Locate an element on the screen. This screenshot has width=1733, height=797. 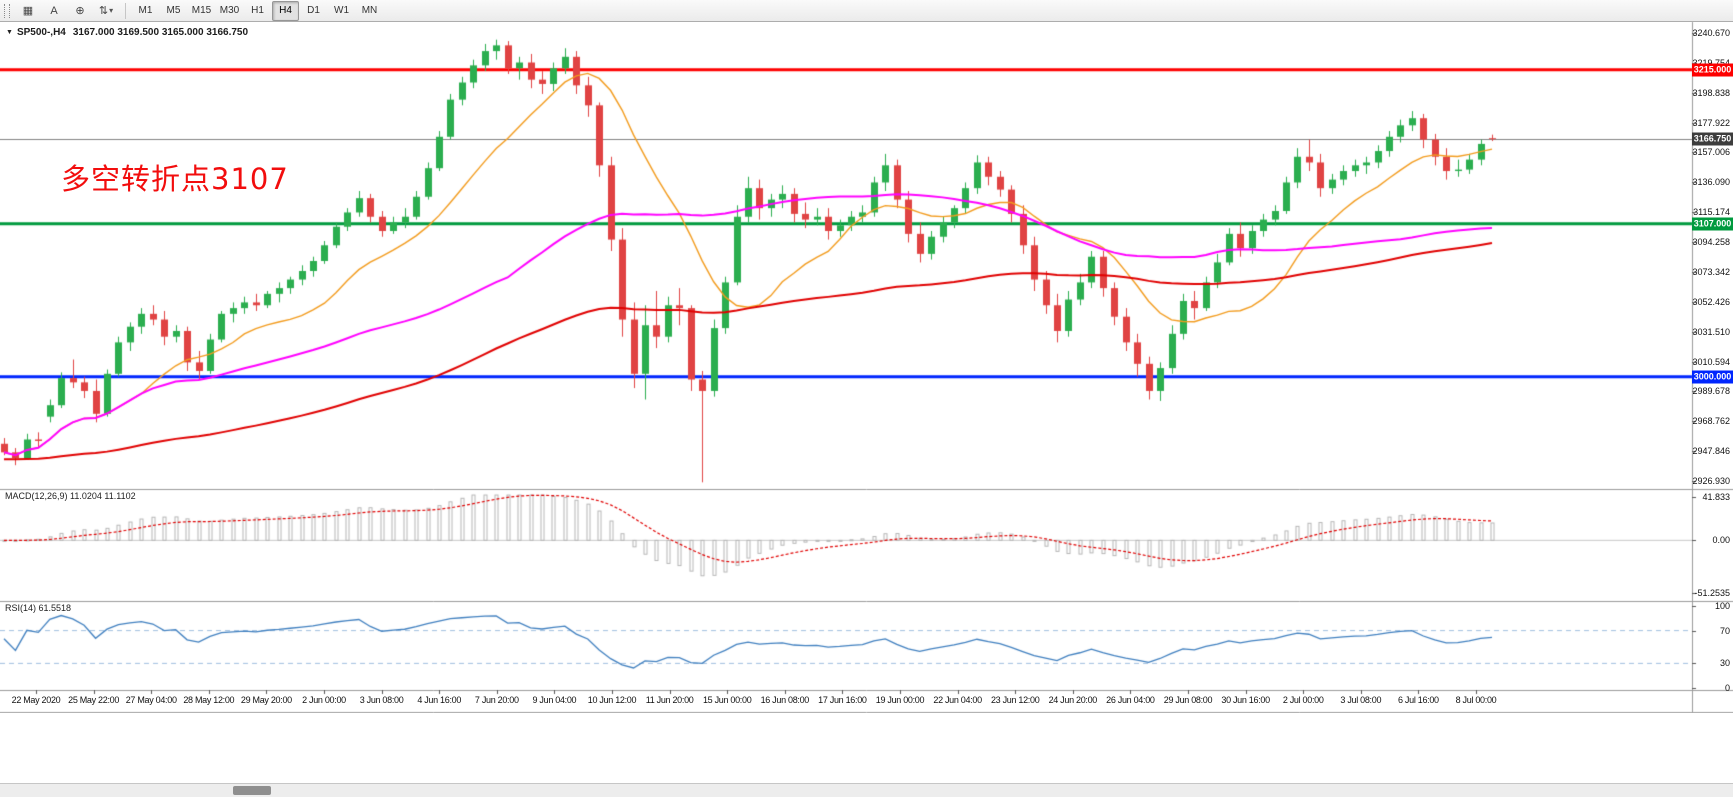
toolbar-separator is located at coordinates (125, 10).